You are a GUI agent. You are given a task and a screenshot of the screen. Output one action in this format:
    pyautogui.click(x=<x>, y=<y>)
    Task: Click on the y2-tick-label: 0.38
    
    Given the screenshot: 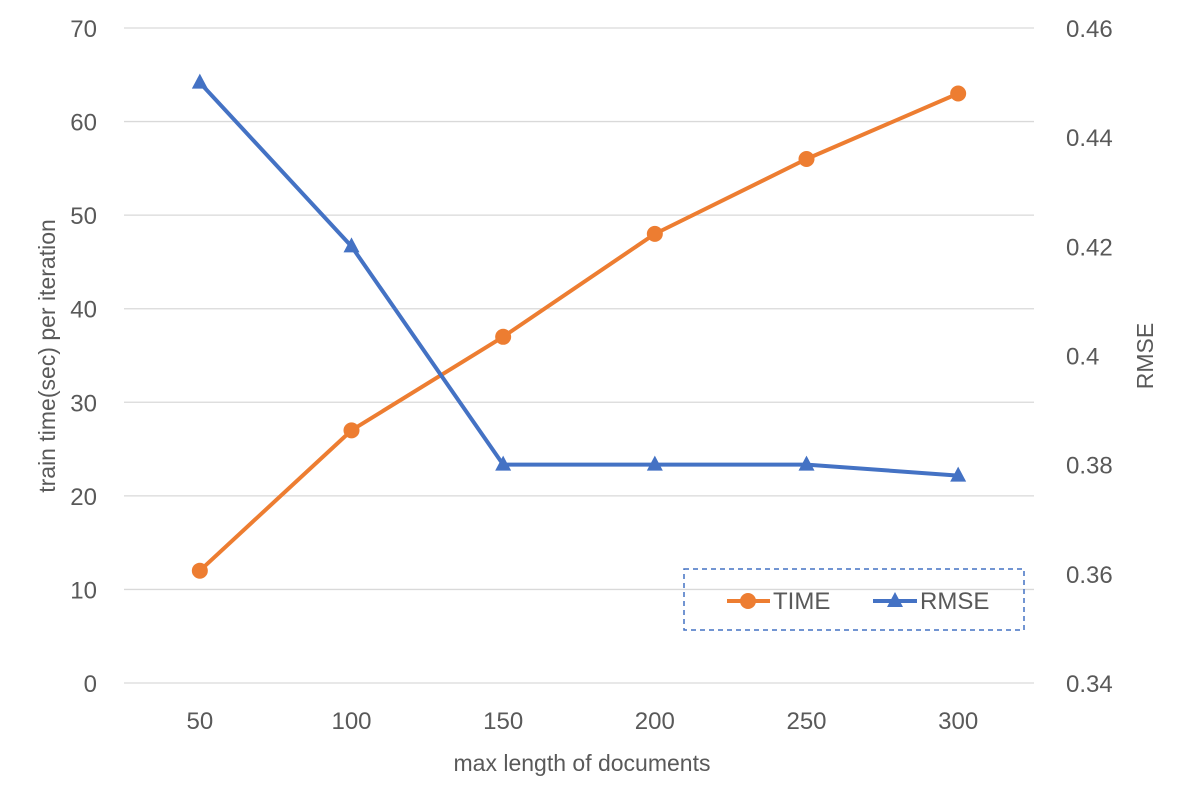 What is the action you would take?
    pyautogui.click(x=1089, y=466)
    